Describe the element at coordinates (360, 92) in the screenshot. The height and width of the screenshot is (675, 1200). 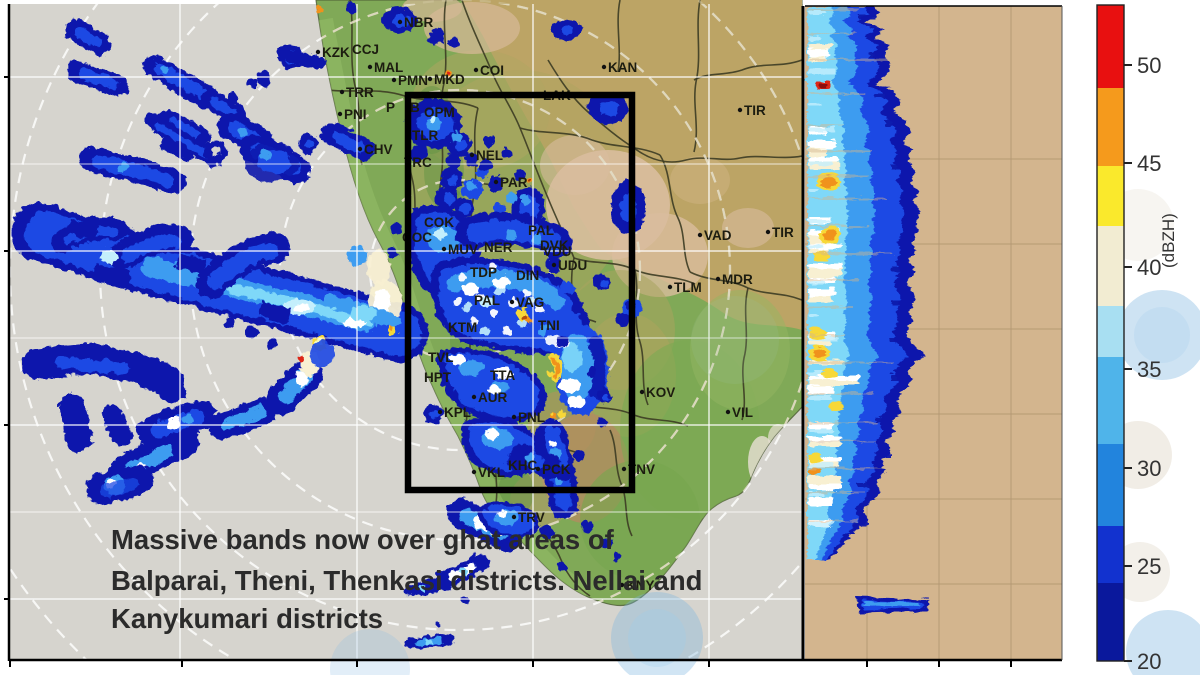
I see `svg-text: TRR` at that location.